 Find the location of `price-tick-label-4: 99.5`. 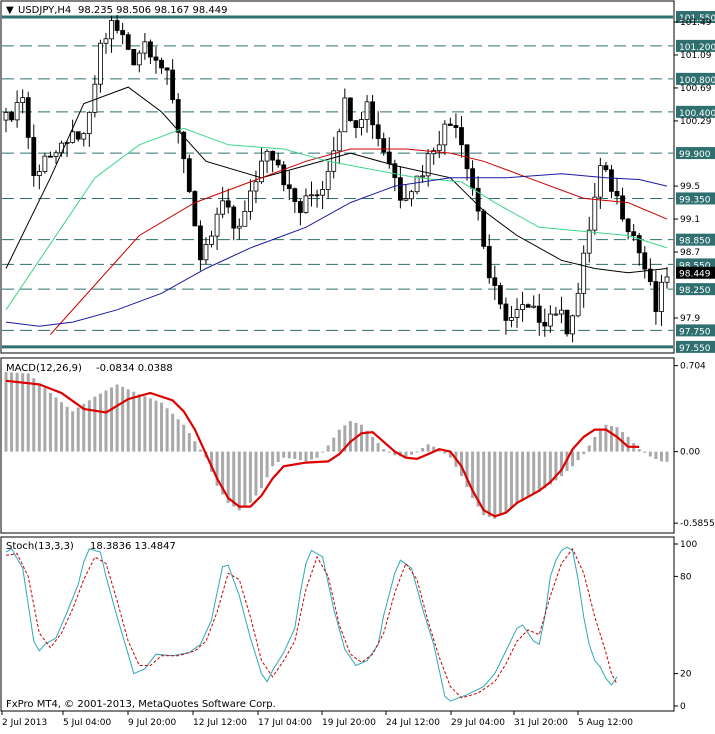

price-tick-label-4: 99.5 is located at coordinates (690, 187).